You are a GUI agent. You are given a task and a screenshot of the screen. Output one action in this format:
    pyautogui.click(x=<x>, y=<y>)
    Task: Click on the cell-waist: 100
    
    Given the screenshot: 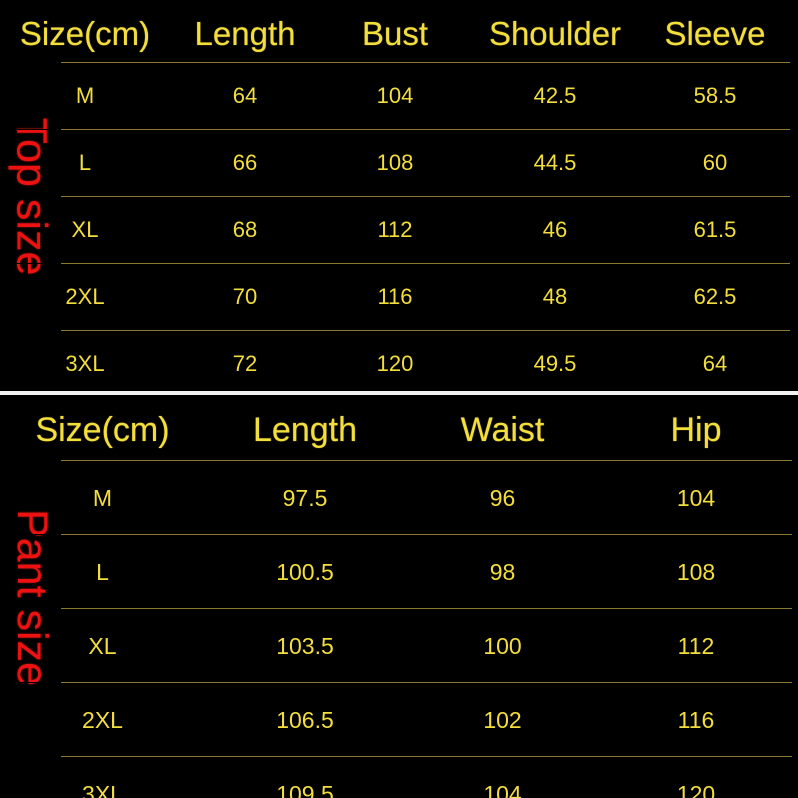 What is the action you would take?
    pyautogui.click(x=502, y=645)
    